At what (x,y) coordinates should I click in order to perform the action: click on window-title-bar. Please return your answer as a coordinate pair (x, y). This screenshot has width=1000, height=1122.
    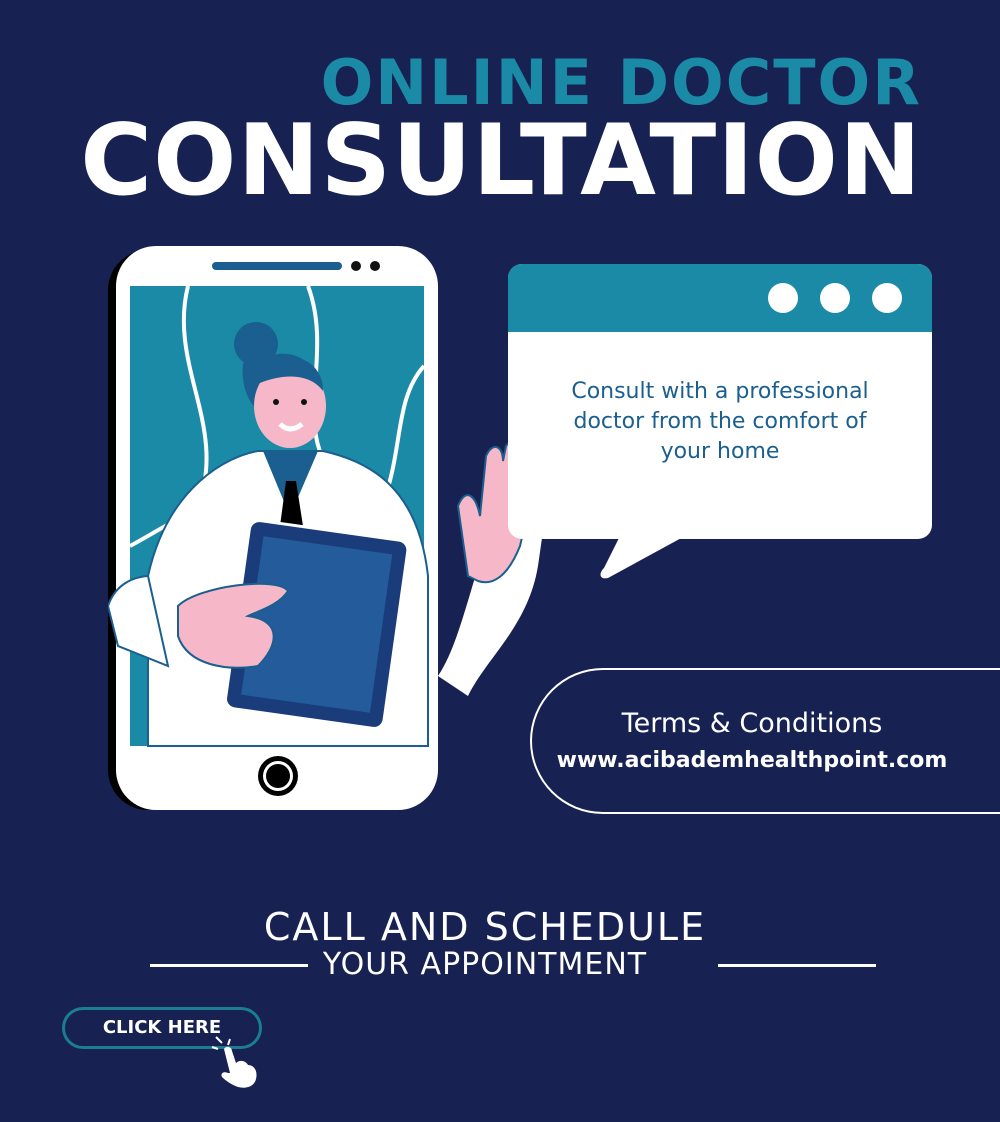
    Looking at the image, I should click on (720, 298).